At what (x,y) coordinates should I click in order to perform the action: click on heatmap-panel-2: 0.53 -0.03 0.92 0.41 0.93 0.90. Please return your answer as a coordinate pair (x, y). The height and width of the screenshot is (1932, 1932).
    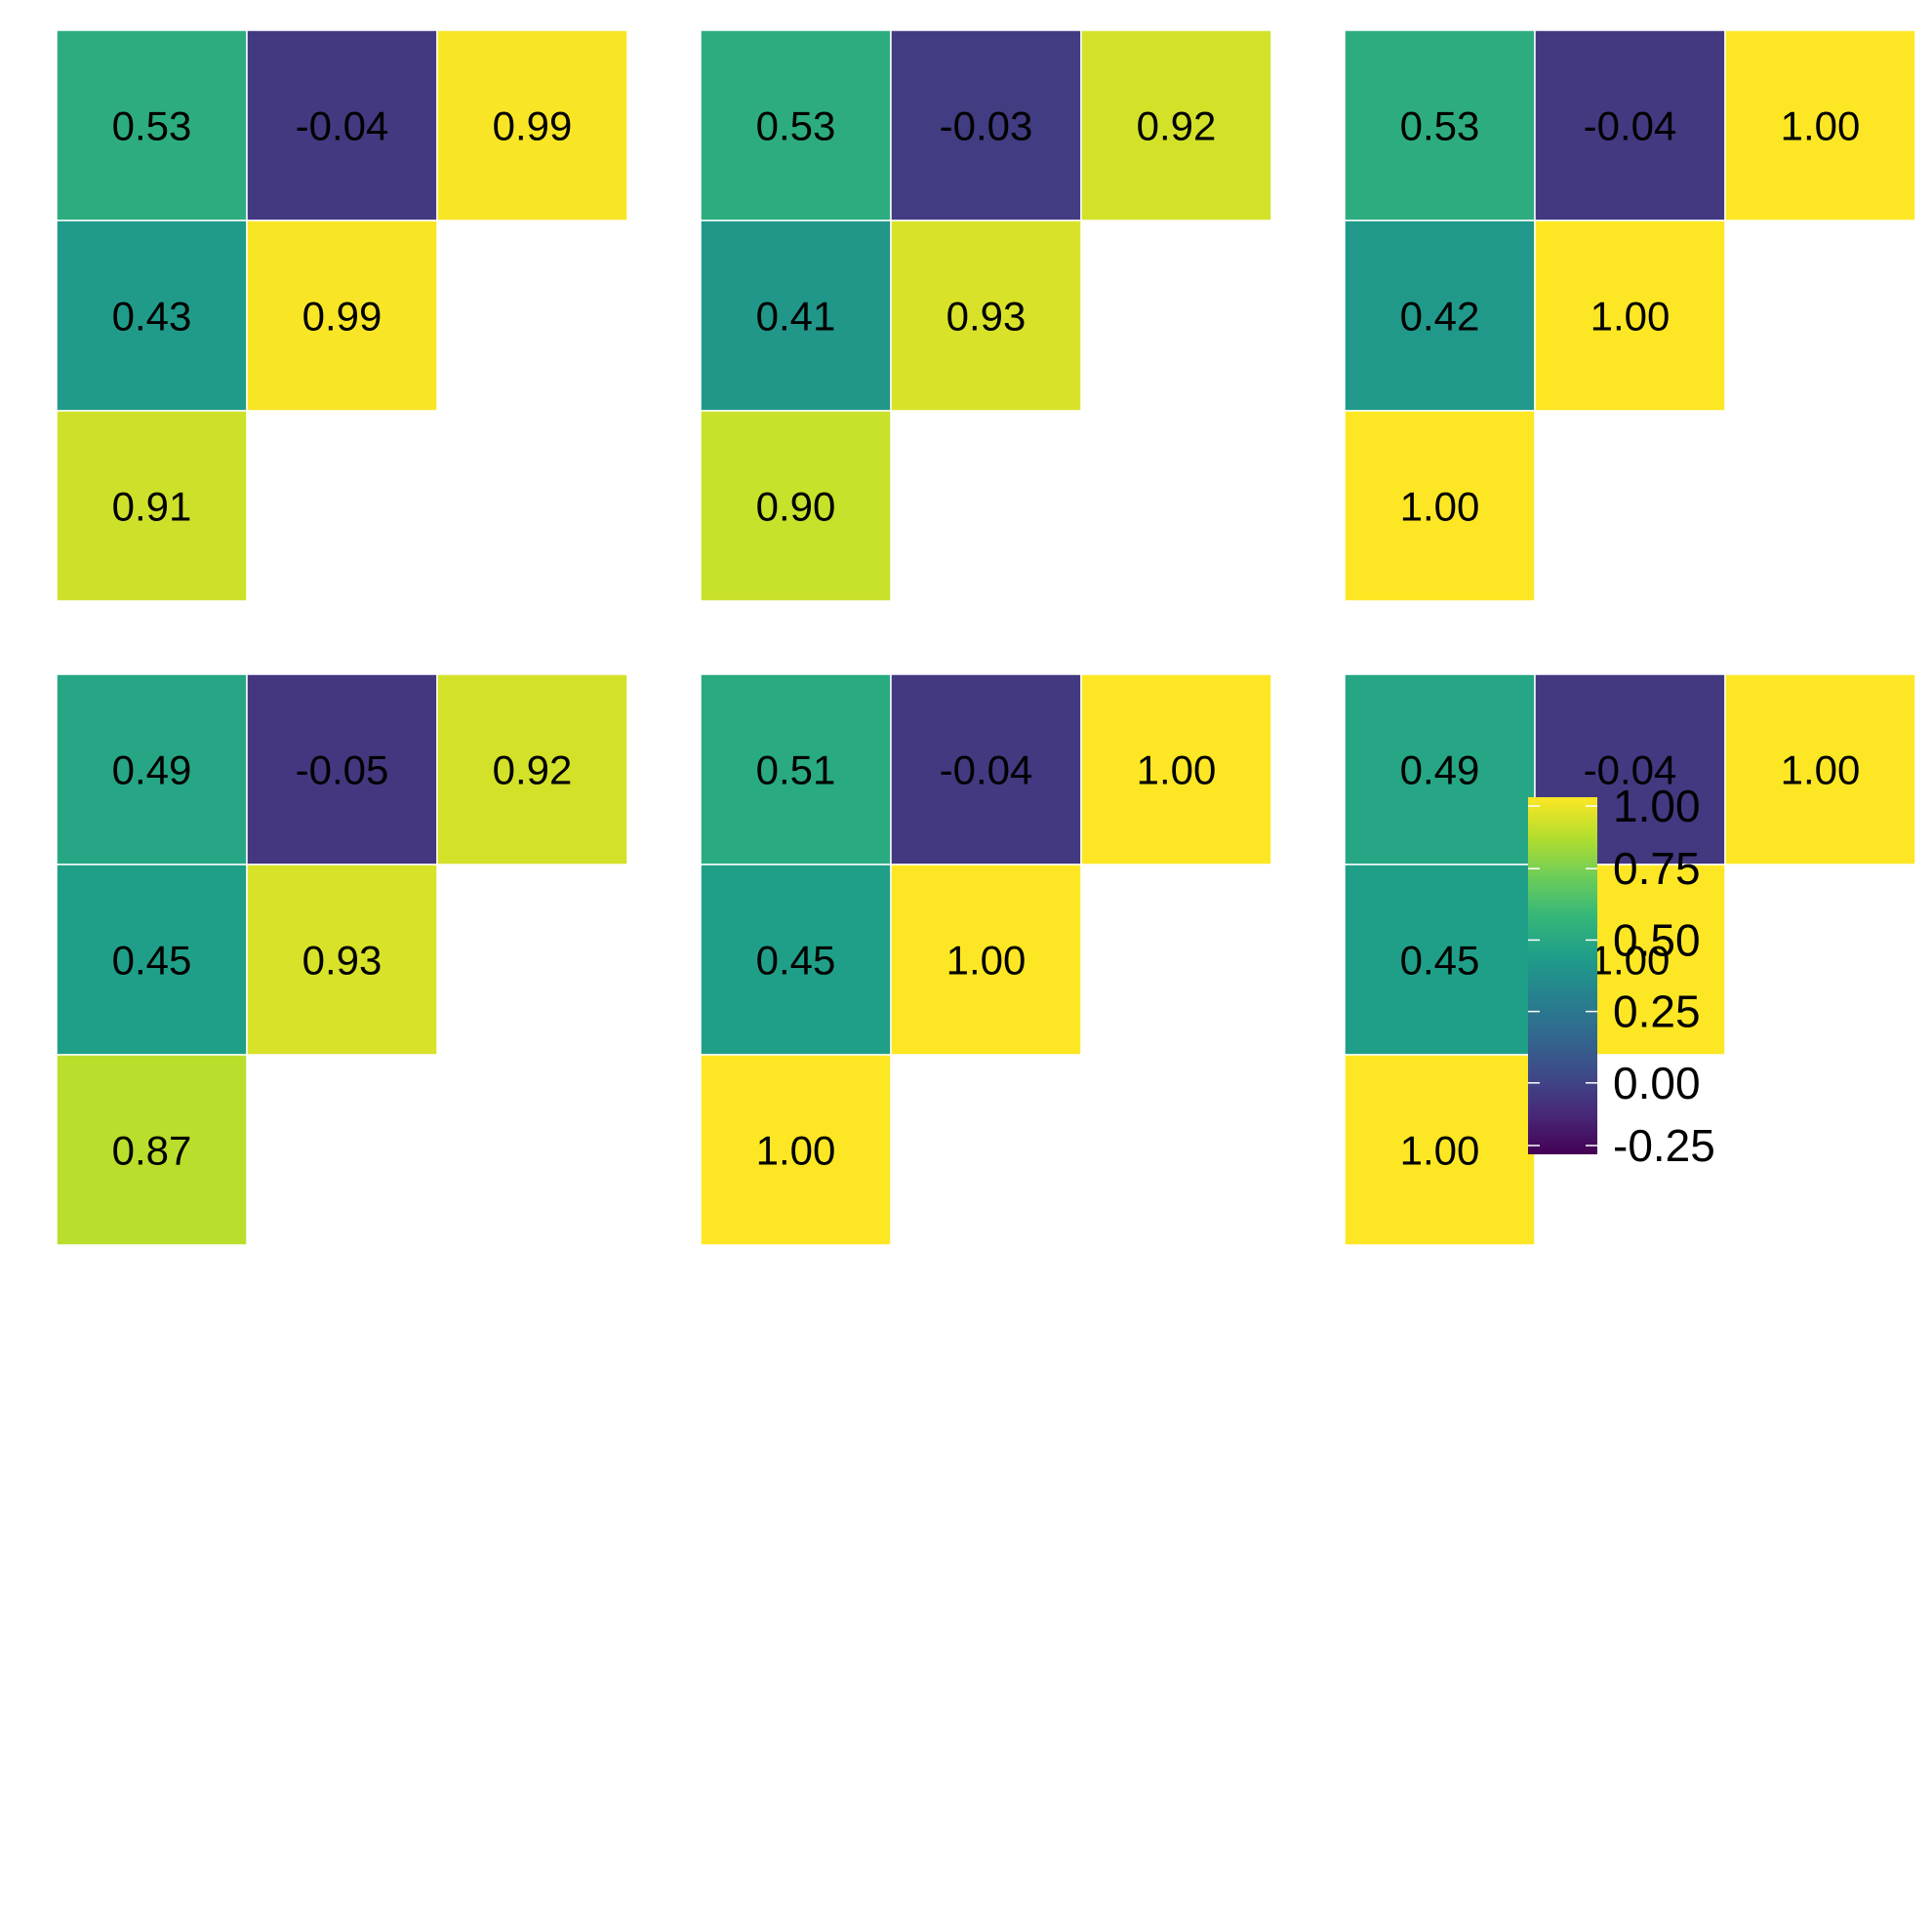
    Looking at the image, I should click on (986, 315).